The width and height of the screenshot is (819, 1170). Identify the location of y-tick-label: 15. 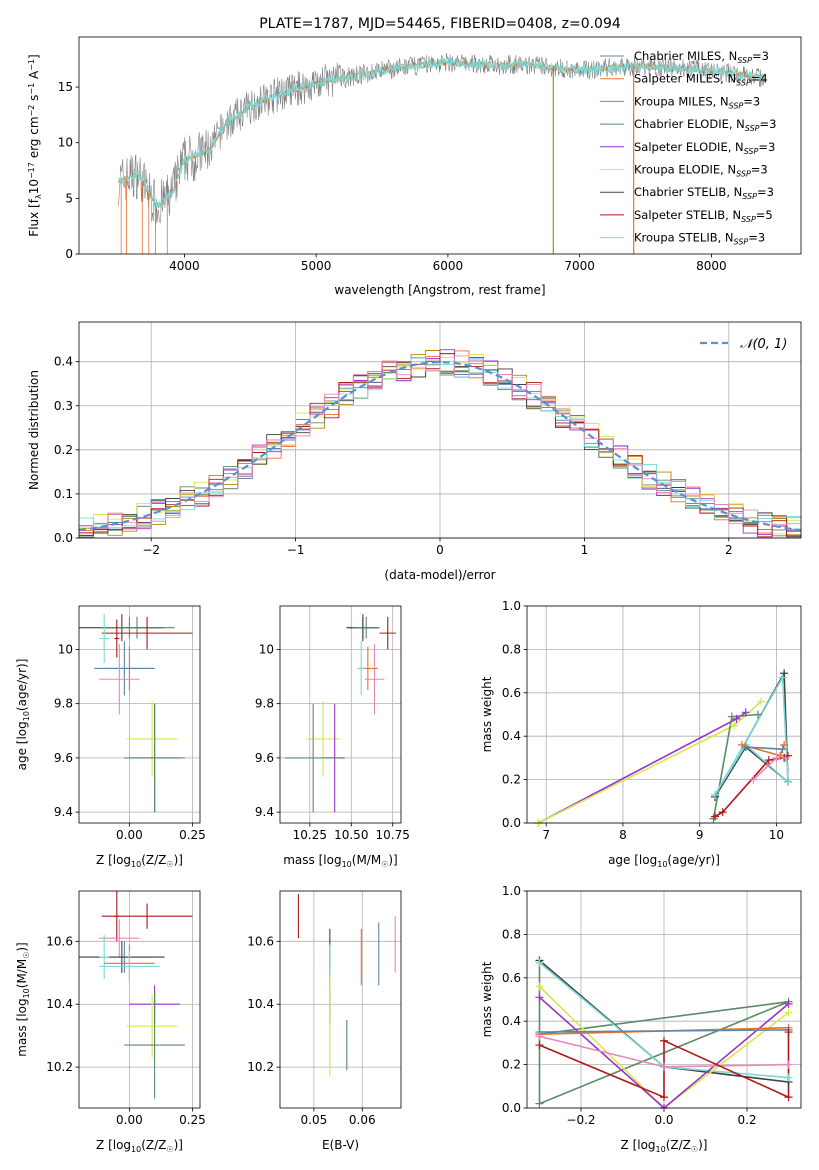
(65, 87).